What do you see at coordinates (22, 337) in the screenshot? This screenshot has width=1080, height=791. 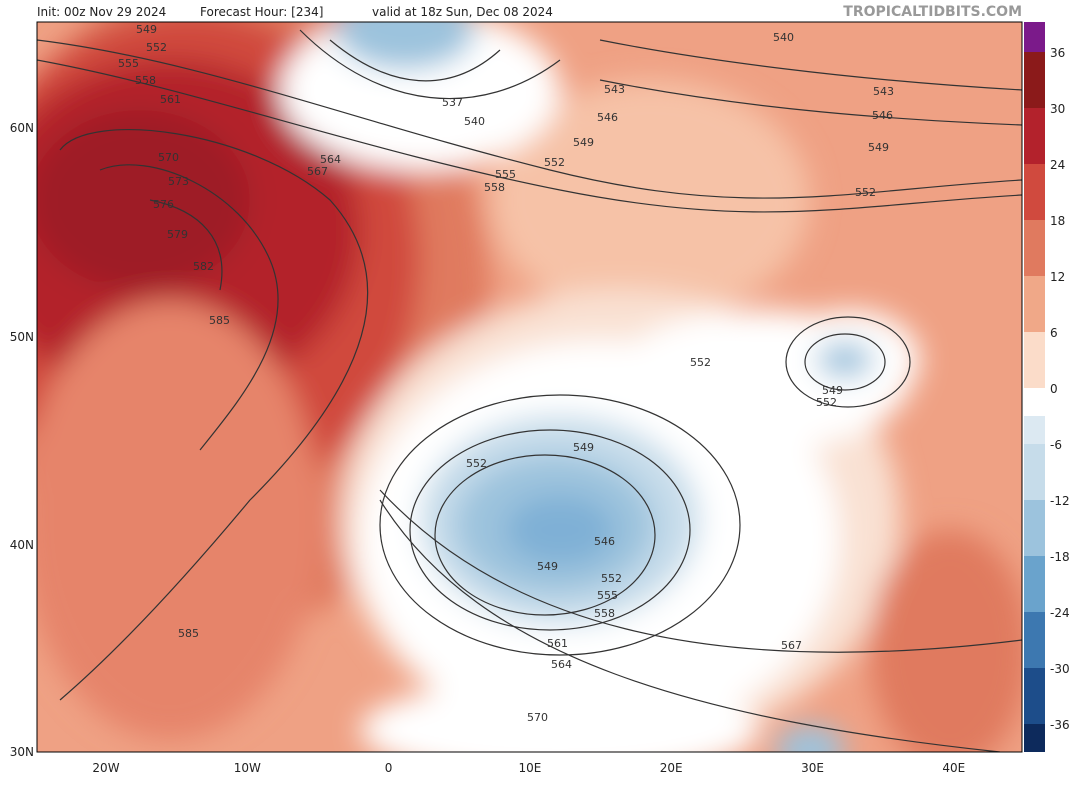 I see `latitude-label: 50N` at bounding box center [22, 337].